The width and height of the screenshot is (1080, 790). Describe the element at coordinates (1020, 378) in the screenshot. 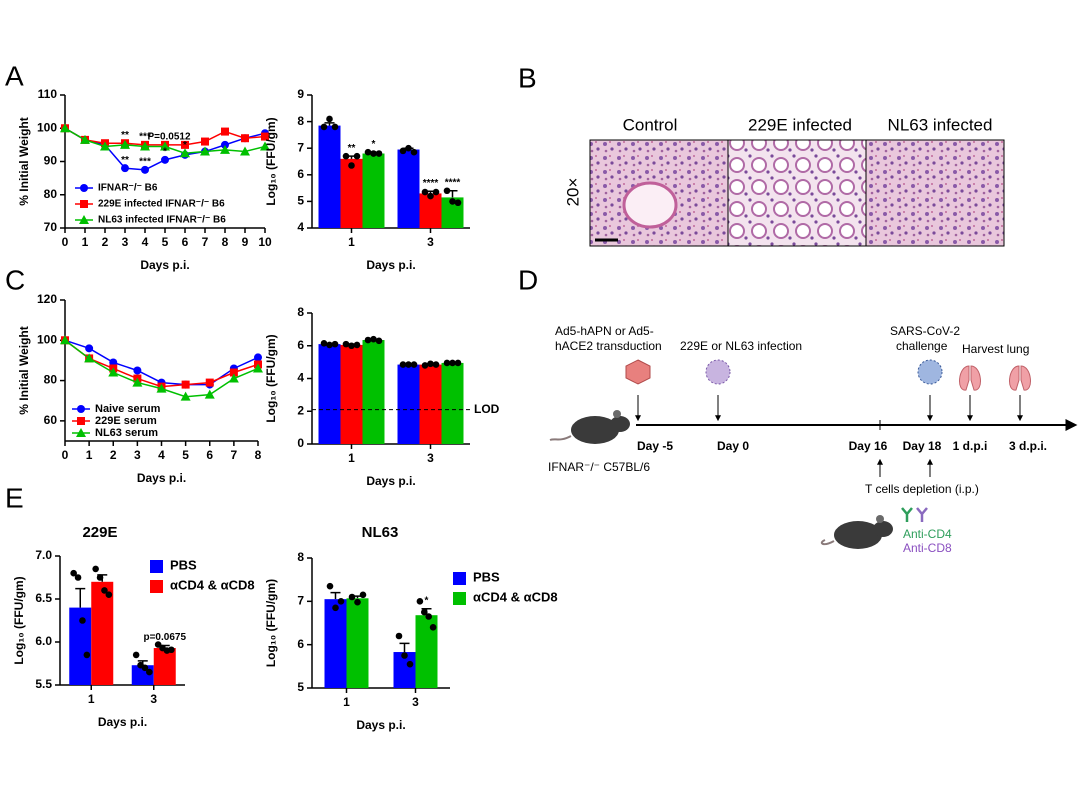

I see `lung-icon` at that location.